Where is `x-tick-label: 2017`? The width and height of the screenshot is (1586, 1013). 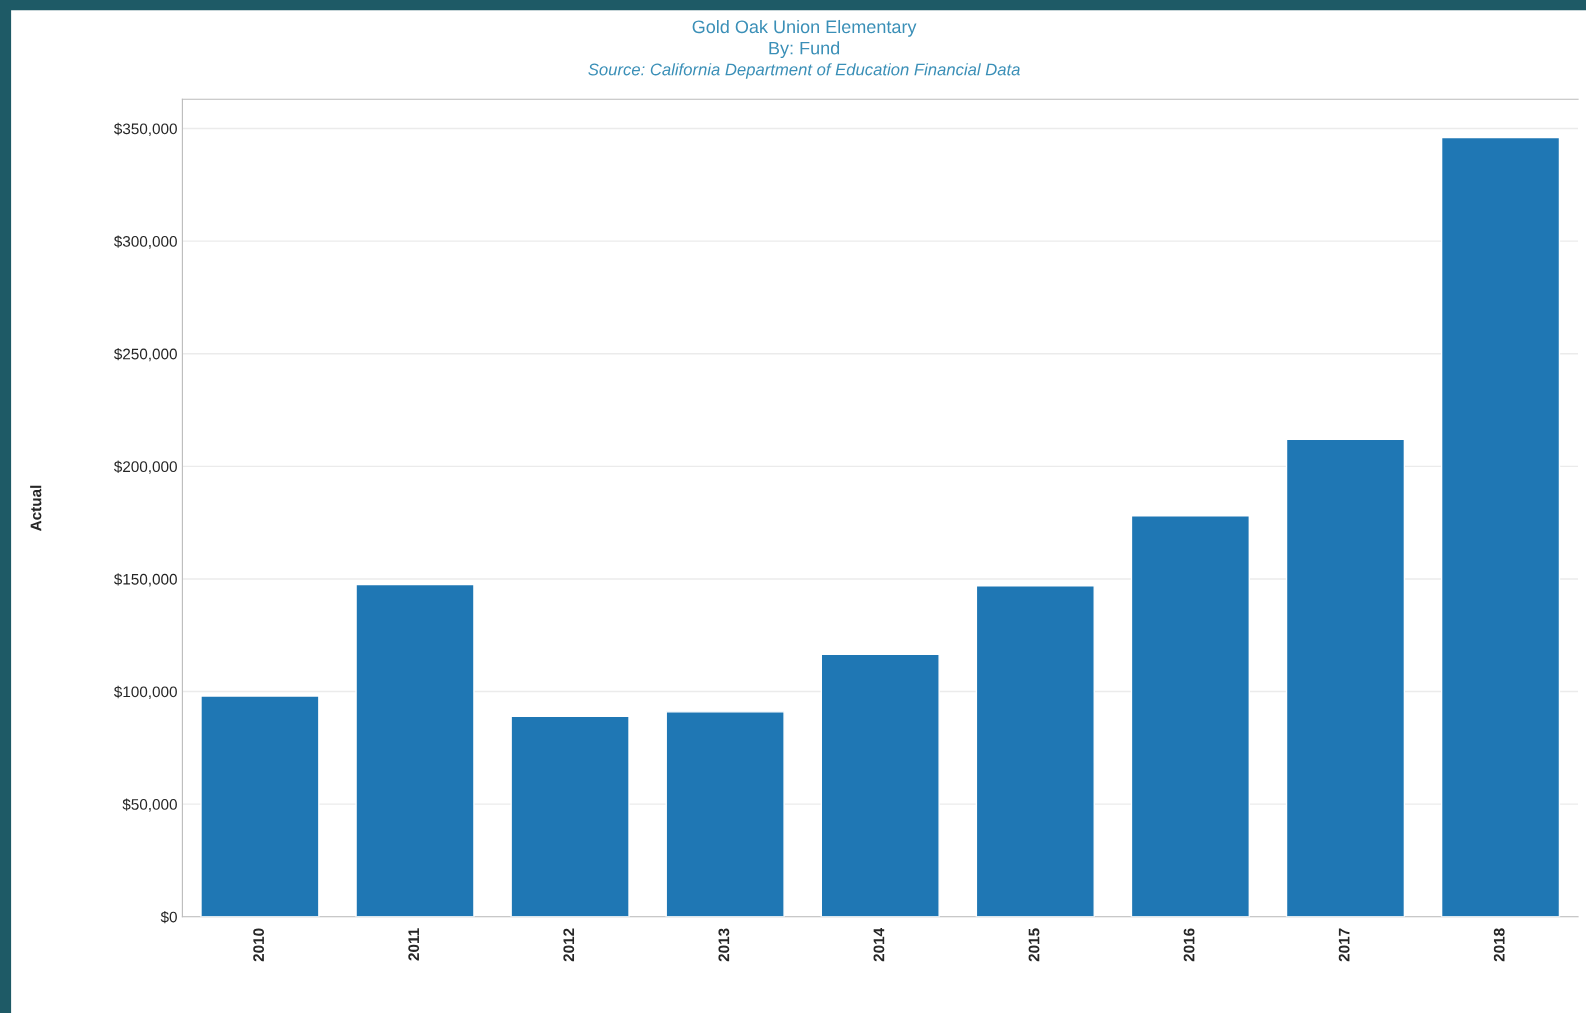
x-tick-label: 2017 is located at coordinates (1344, 945).